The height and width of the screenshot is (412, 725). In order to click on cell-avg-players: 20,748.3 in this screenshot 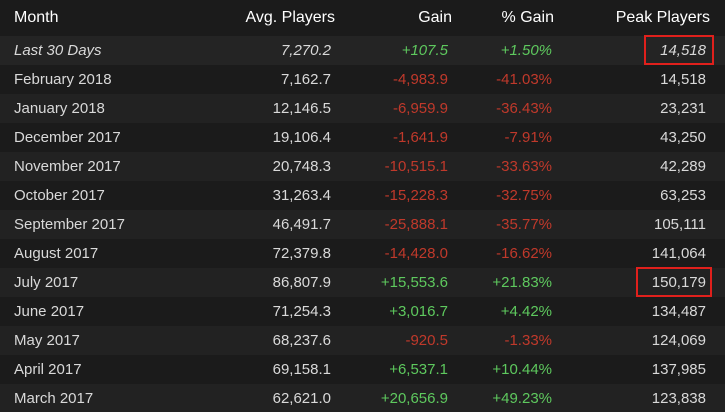, I will do `click(301, 166)`.